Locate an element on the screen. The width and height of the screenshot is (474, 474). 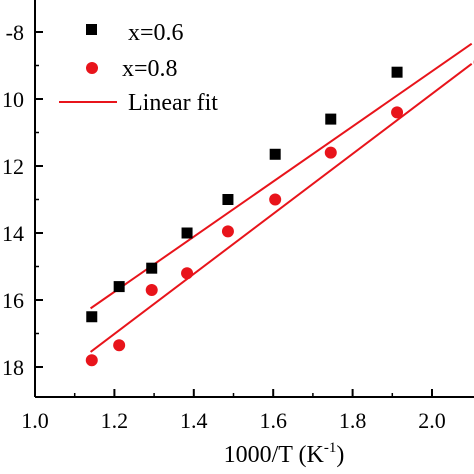
legend-marker-square is located at coordinates (91, 29).